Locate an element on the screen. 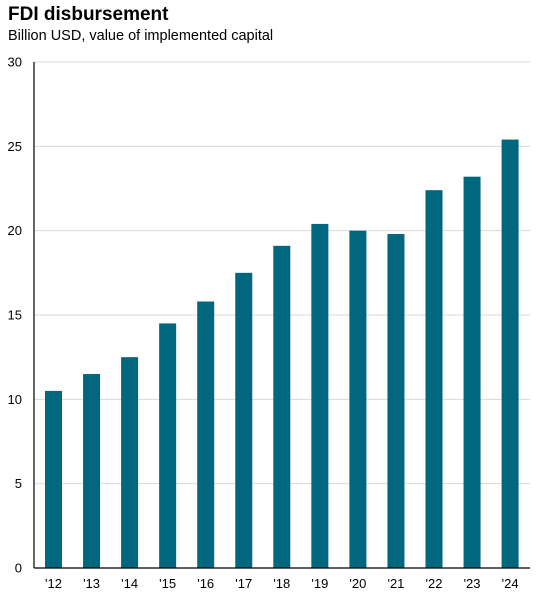 The height and width of the screenshot is (598, 537). y-tick-labels: 0 5 10 15 20 25 30 is located at coordinates (15, 315).